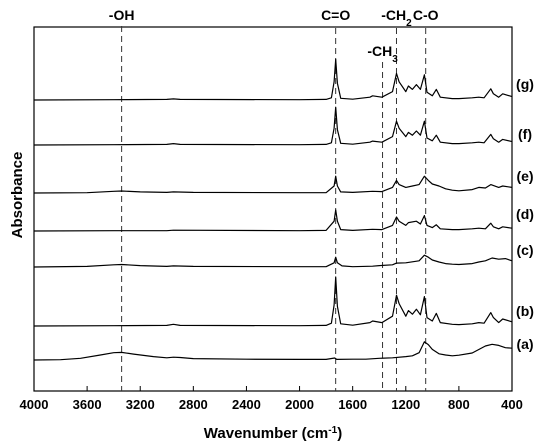 Image resolution: width=550 pixels, height=448 pixels. Describe the element at coordinates (273, 434) in the screenshot. I see `x-axis-label: Wavenumber (cm-1)` at that location.